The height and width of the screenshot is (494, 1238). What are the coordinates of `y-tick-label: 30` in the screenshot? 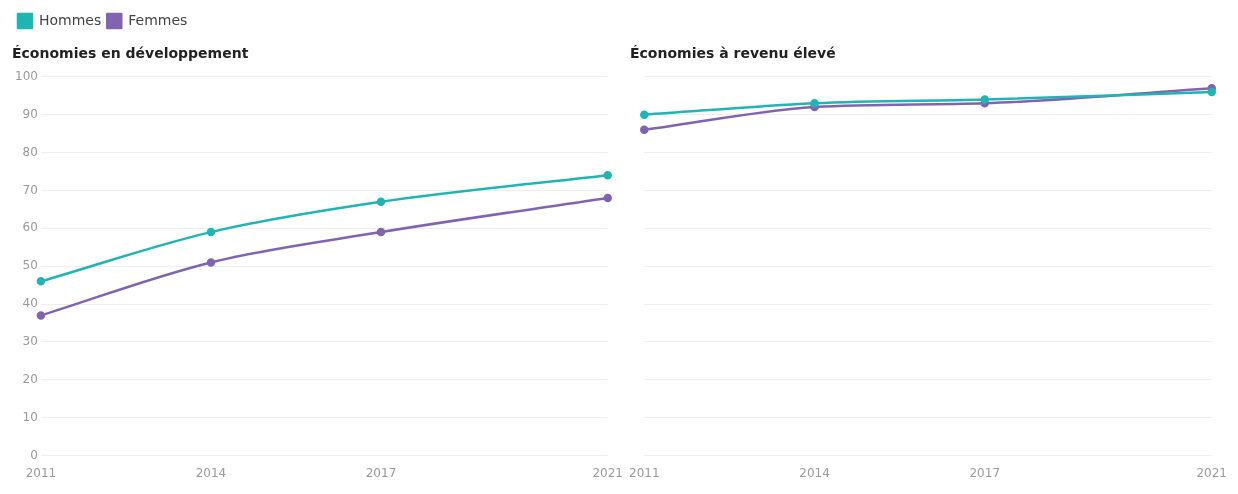 It's located at (30, 341).